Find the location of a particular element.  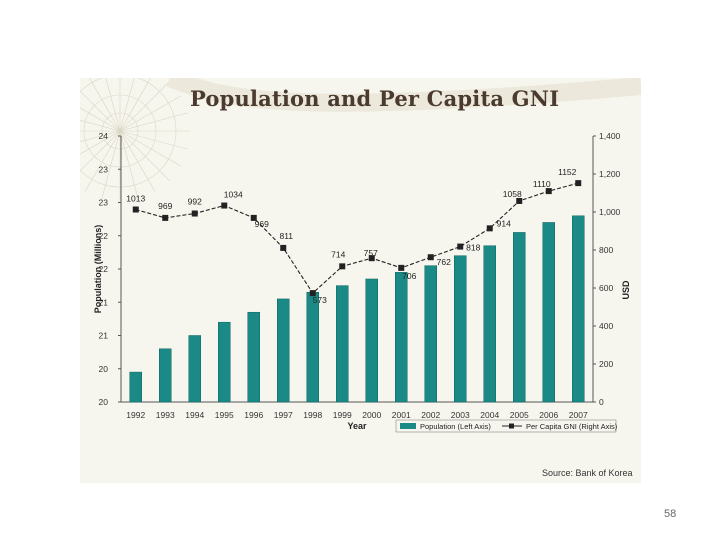

gni-data-label: 1110 is located at coordinates (542, 184).